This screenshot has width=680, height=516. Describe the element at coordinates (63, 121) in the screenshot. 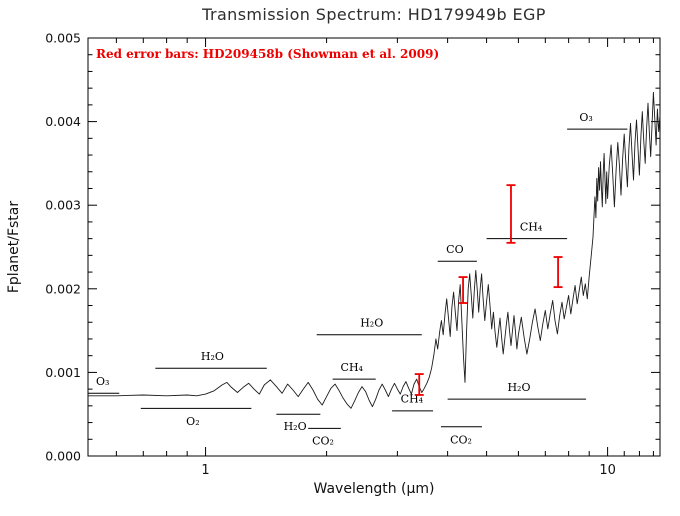

I see `y-tick-label: 0.004` at that location.